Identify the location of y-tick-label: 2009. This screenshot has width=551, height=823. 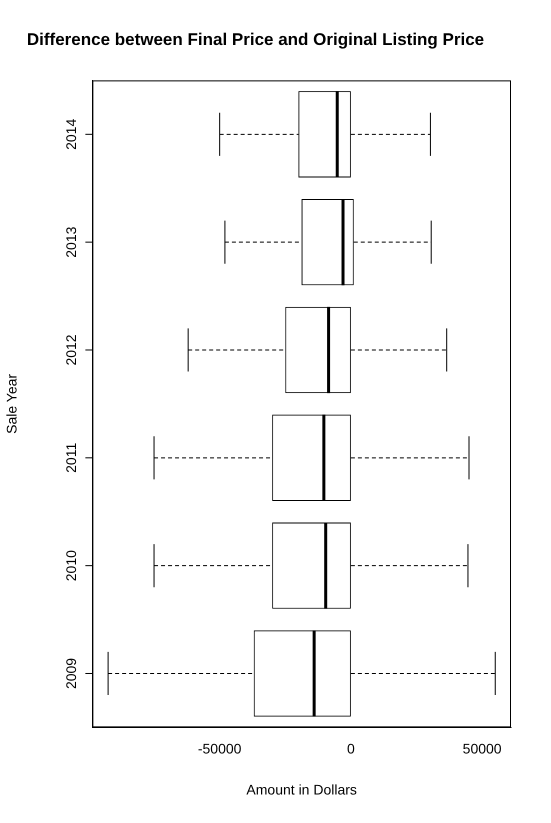
(71, 674).